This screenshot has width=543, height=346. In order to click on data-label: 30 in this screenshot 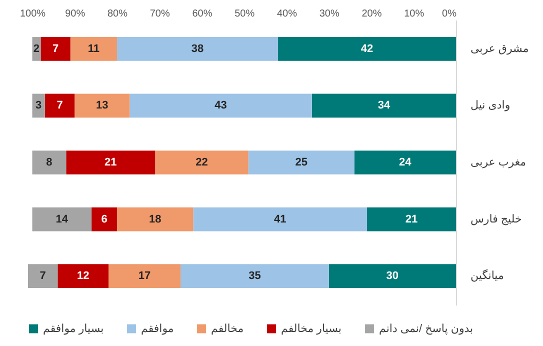, I will do `click(392, 276)`.